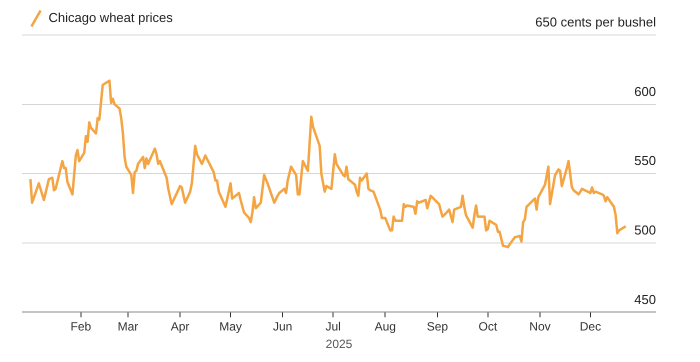 The image size is (700, 362). What do you see at coordinates (282, 327) in the screenshot?
I see `x-tick-label: Jun` at bounding box center [282, 327].